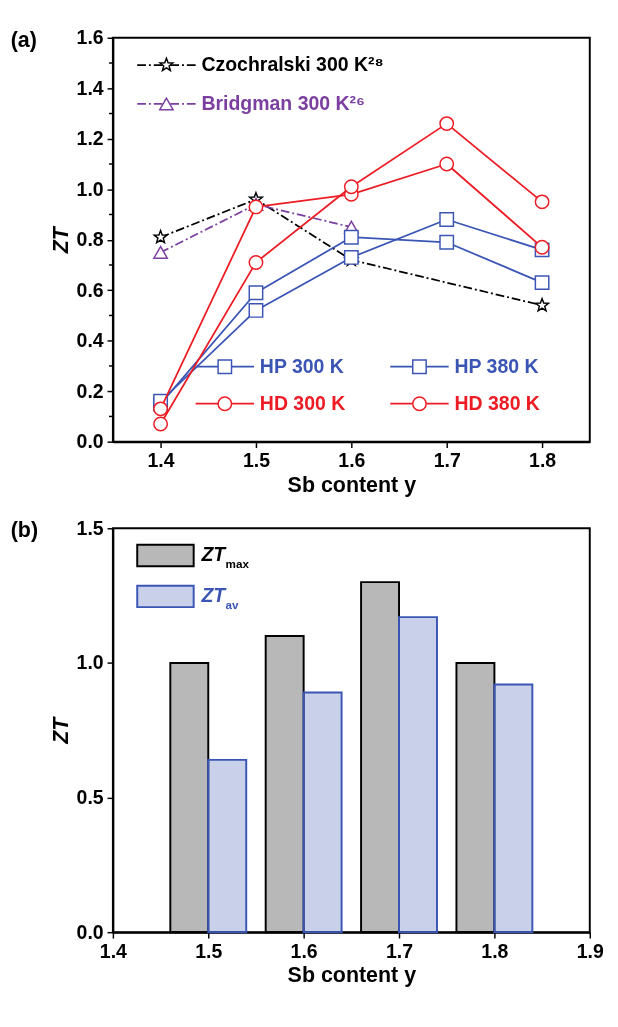 The height and width of the screenshot is (1027, 618). I want to click on y-tick-label: 0.4, so click(90, 340).